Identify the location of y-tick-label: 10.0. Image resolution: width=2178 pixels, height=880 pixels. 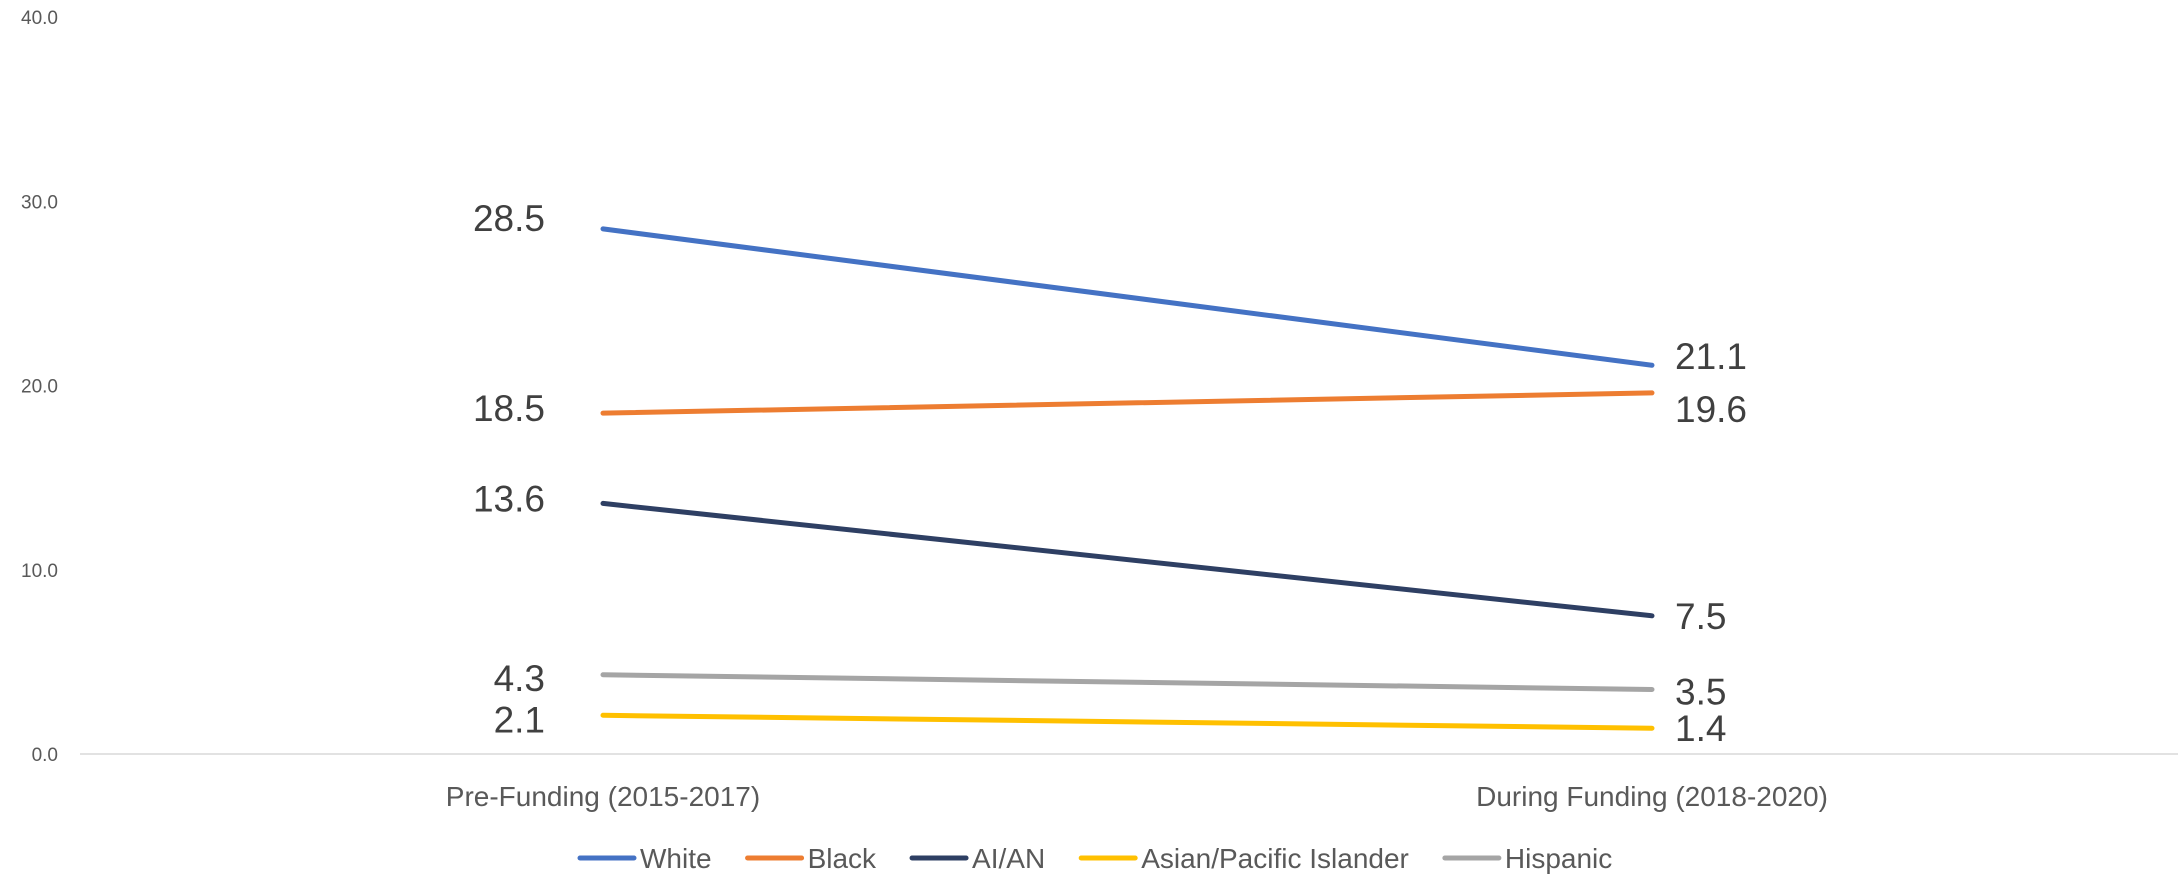
(39, 571).